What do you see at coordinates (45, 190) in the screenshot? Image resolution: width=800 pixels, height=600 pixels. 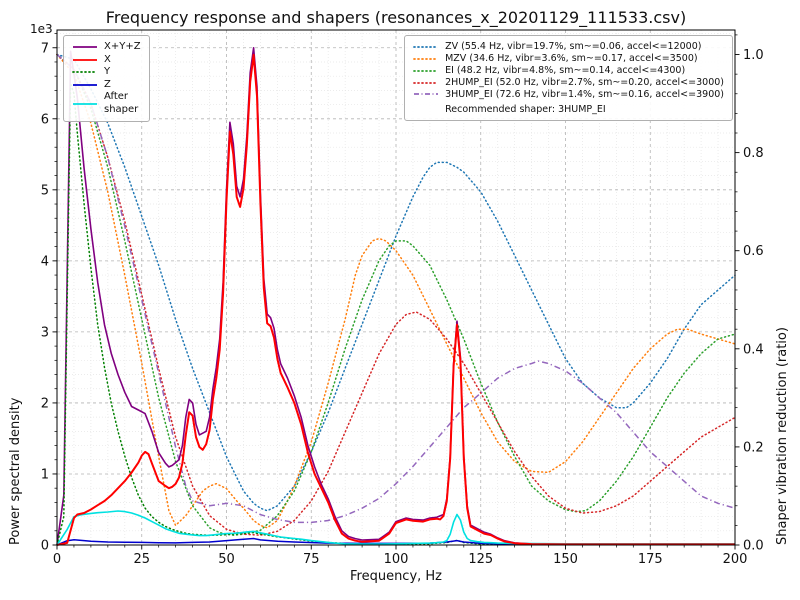 I see `y-left-tick-label: 5` at bounding box center [45, 190].